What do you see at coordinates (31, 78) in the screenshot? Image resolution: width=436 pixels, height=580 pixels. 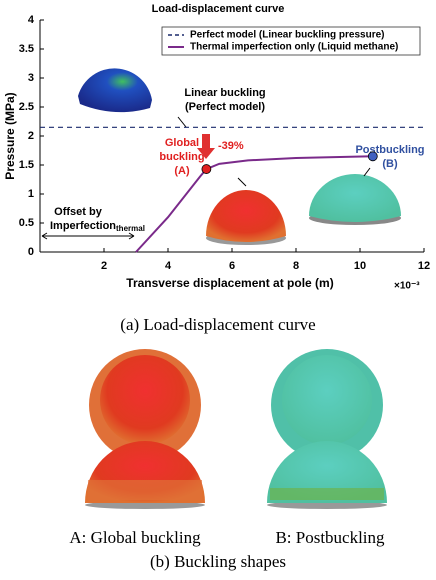 I see `y-tick-label: 3` at bounding box center [31, 78].